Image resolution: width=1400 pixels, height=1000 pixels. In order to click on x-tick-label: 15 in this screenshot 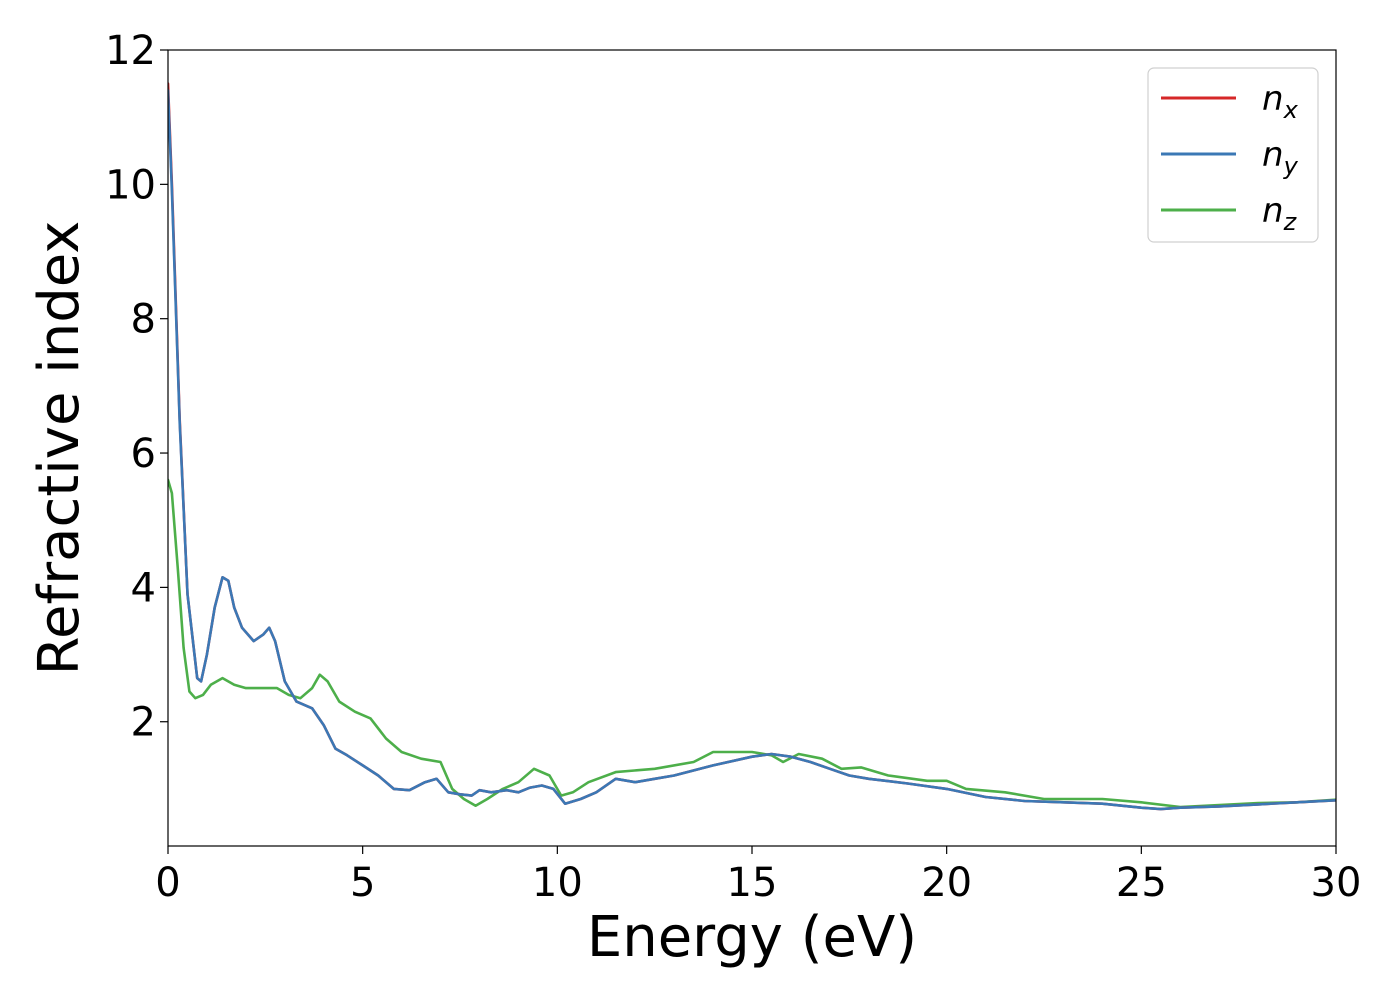, I will do `click(752, 883)`.